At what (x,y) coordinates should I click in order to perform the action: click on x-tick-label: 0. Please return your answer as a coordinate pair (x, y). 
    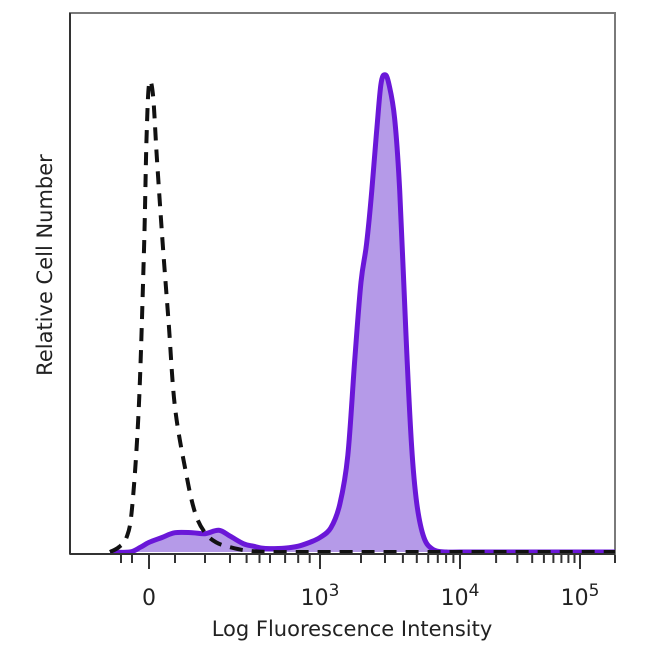
    Looking at the image, I should click on (149, 598).